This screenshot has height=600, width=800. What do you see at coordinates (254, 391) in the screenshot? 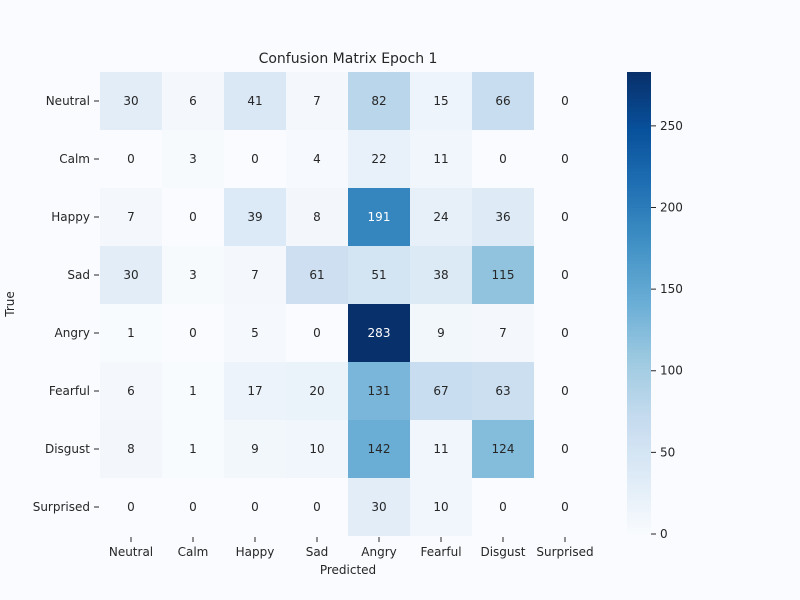
I see `cell-value-label: 17` at bounding box center [254, 391].